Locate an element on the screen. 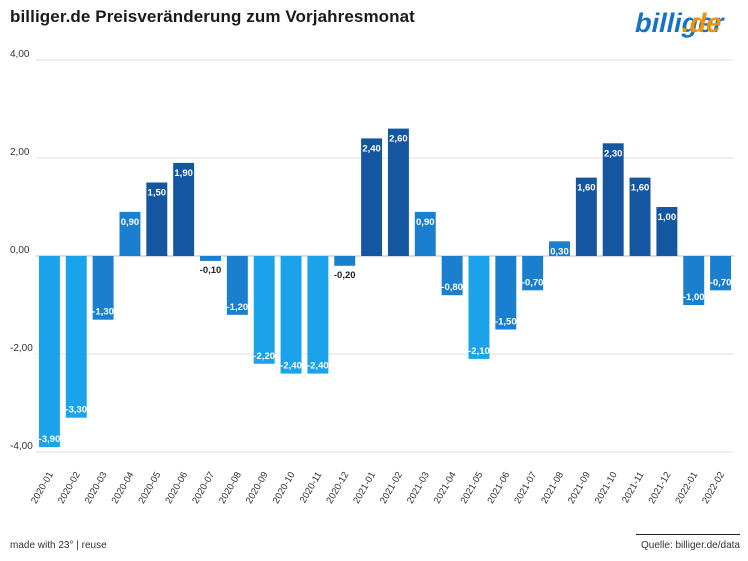  x-tick-label: 2021-06 is located at coordinates (498, 488).